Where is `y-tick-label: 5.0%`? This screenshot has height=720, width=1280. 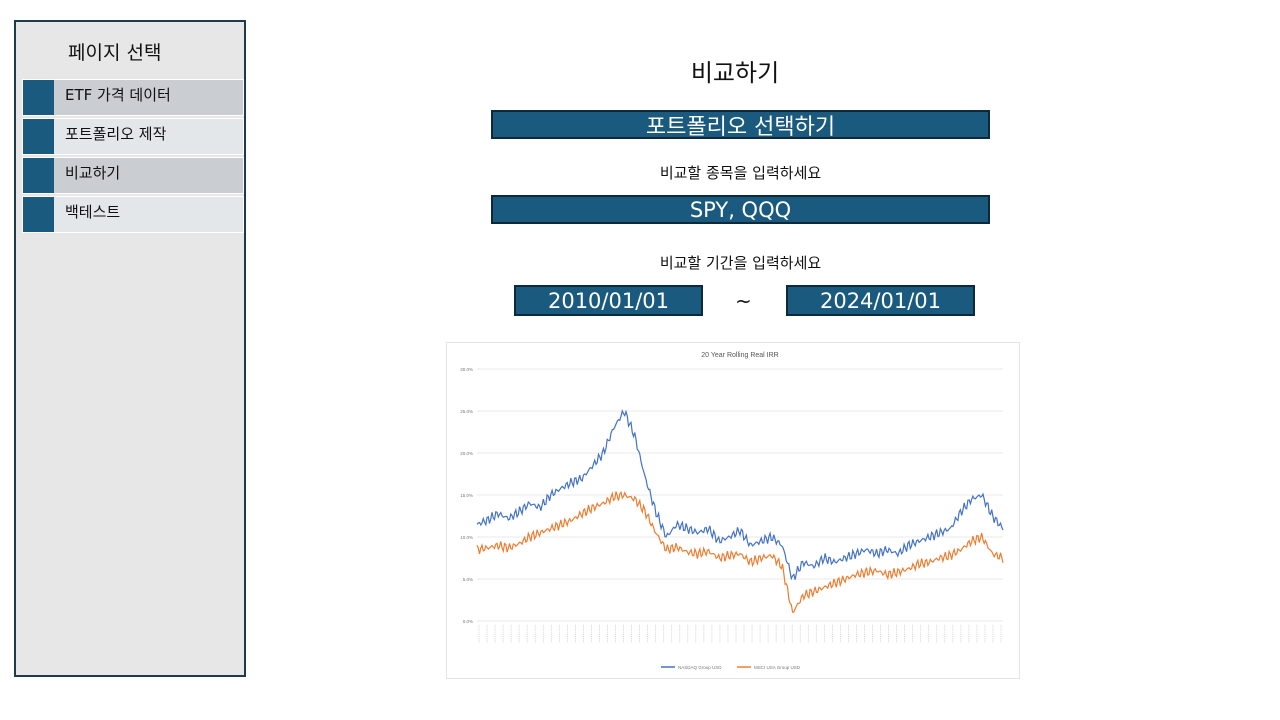
y-tick-label: 5.0% is located at coordinates (468, 579).